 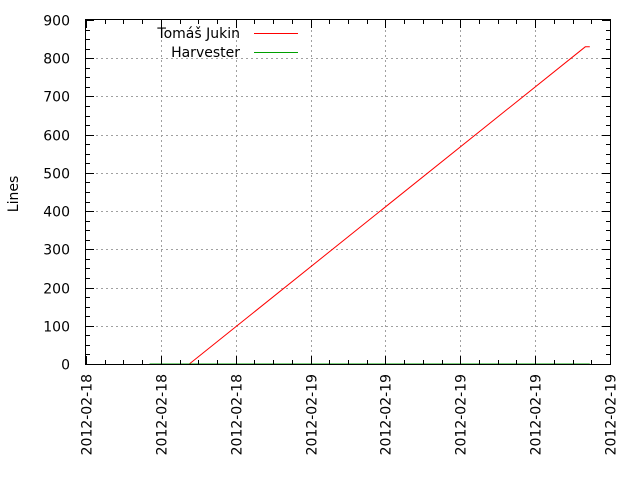 What do you see at coordinates (56, 290) in the screenshot?
I see `y-tick-label: 200` at bounding box center [56, 290].